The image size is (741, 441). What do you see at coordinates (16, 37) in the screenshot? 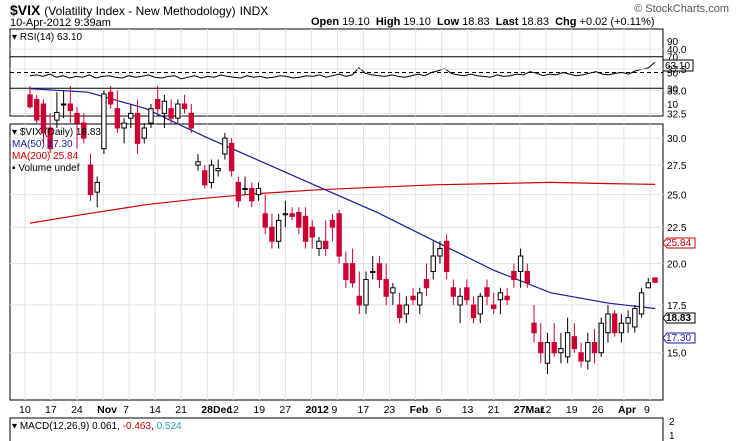
I see `rsi-legend-marker: ▾` at bounding box center [16, 37].